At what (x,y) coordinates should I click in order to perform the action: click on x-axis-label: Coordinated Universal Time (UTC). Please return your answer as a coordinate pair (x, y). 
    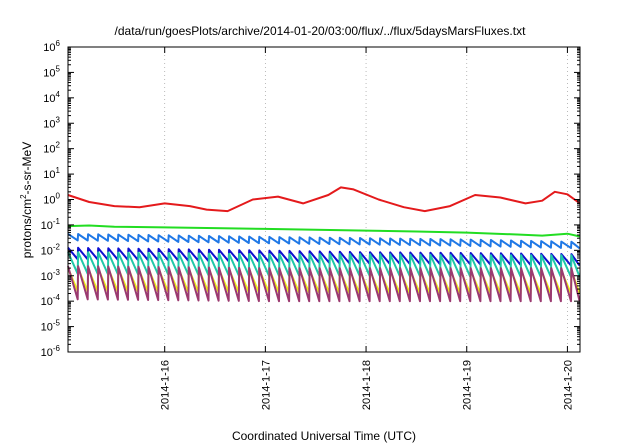
    Looking at the image, I should click on (324, 436).